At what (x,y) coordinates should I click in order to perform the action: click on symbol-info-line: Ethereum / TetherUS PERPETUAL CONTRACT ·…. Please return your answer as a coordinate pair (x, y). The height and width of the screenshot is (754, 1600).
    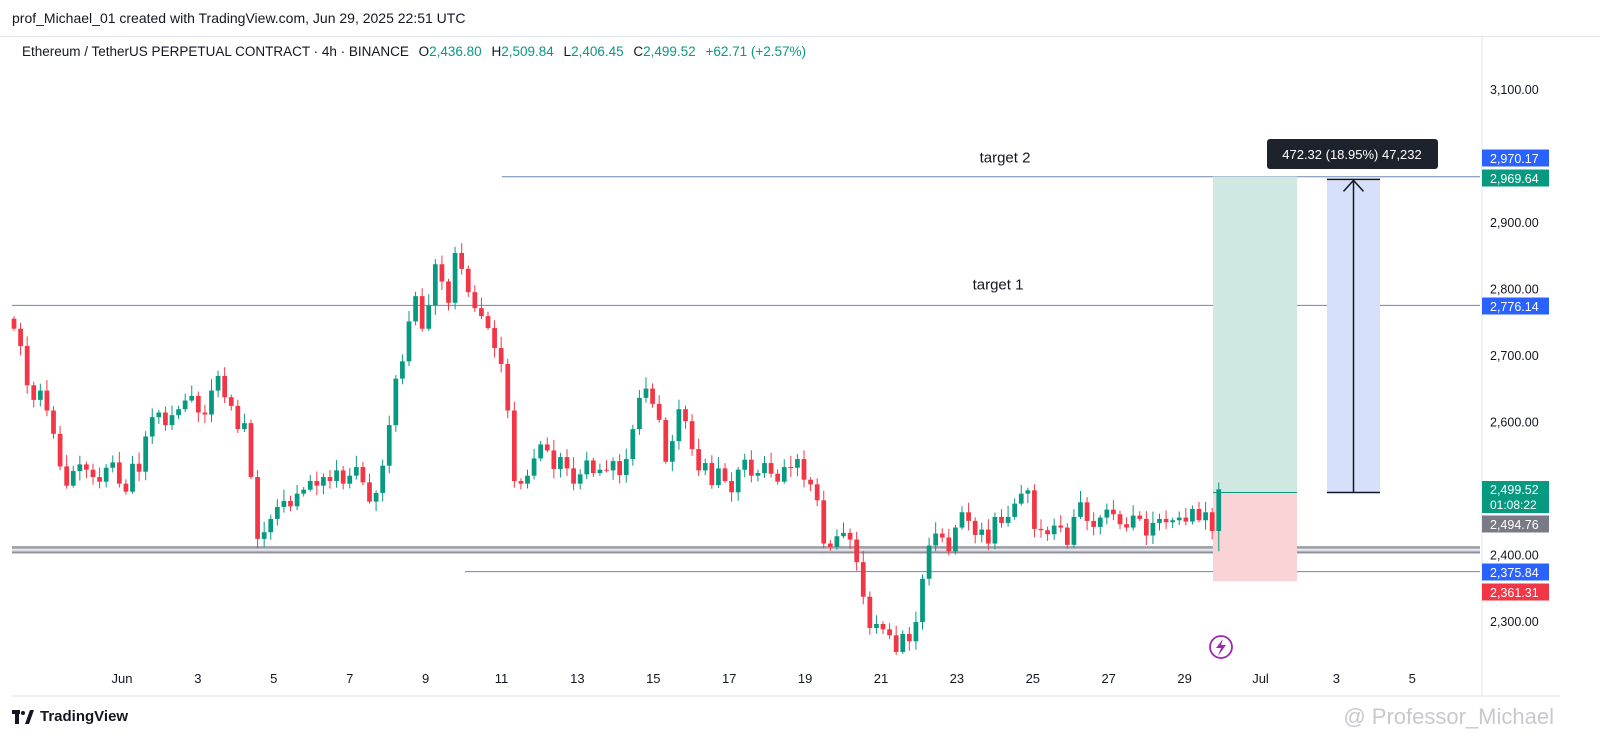
    Looking at the image, I should click on (414, 51).